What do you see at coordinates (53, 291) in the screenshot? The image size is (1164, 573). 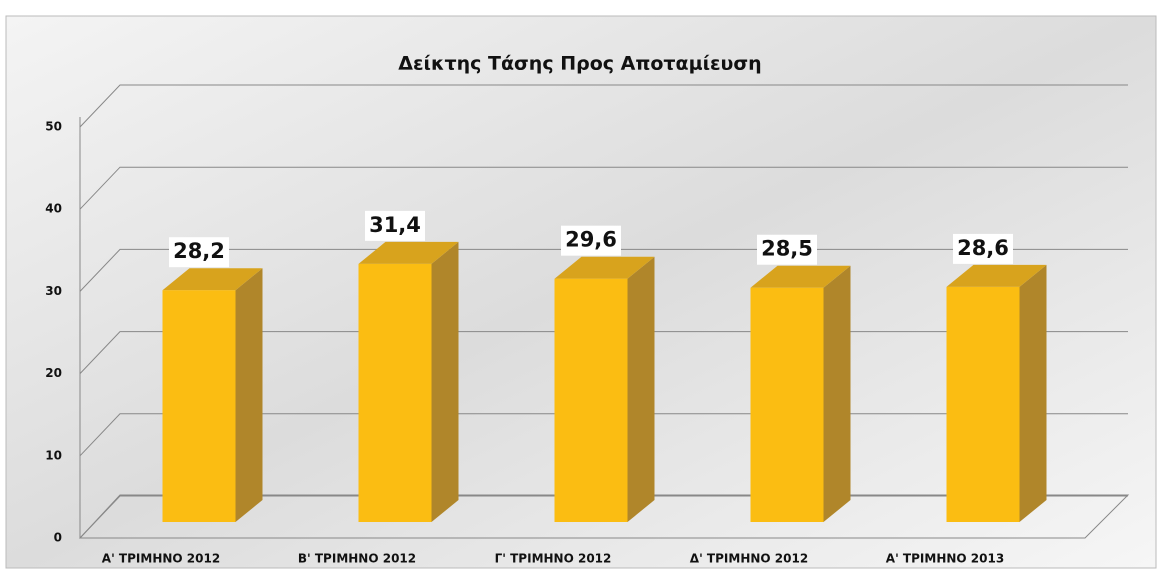 I see `y-tick-label: 30` at bounding box center [53, 291].